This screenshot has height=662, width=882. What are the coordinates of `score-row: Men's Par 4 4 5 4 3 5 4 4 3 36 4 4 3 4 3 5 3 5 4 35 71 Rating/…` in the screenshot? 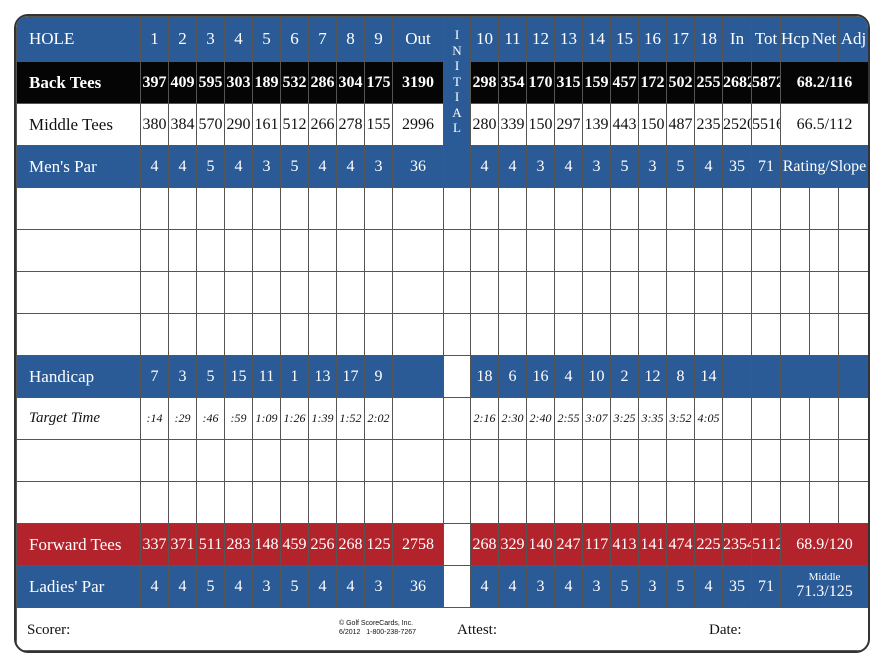 It's located at (442, 166).